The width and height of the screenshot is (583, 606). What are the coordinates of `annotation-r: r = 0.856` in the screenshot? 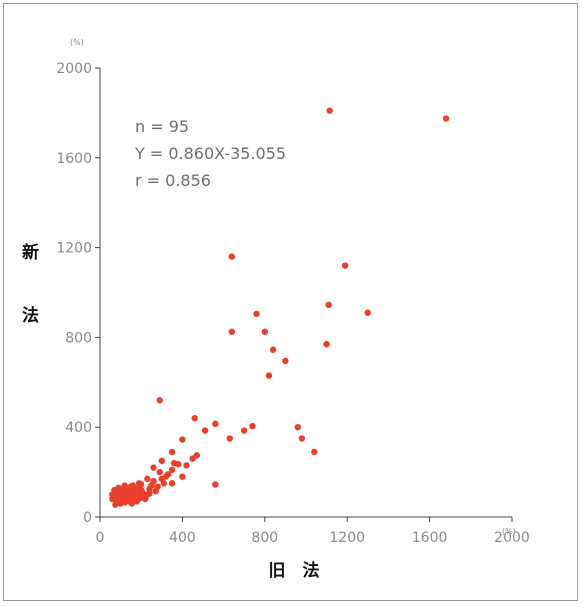 It's located at (173, 180).